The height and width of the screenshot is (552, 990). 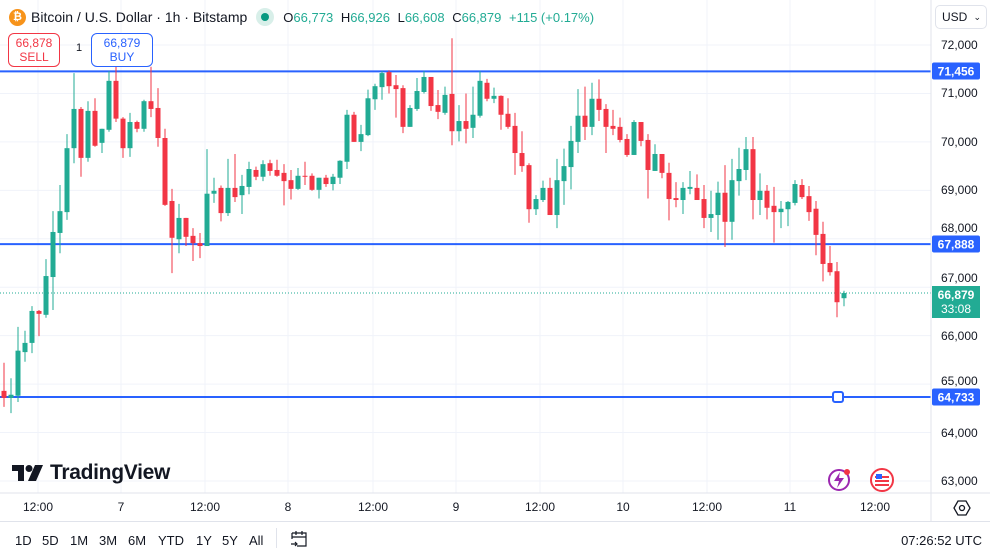 What do you see at coordinates (171, 540) in the screenshot?
I see `range-button-ytd: YTD` at bounding box center [171, 540].